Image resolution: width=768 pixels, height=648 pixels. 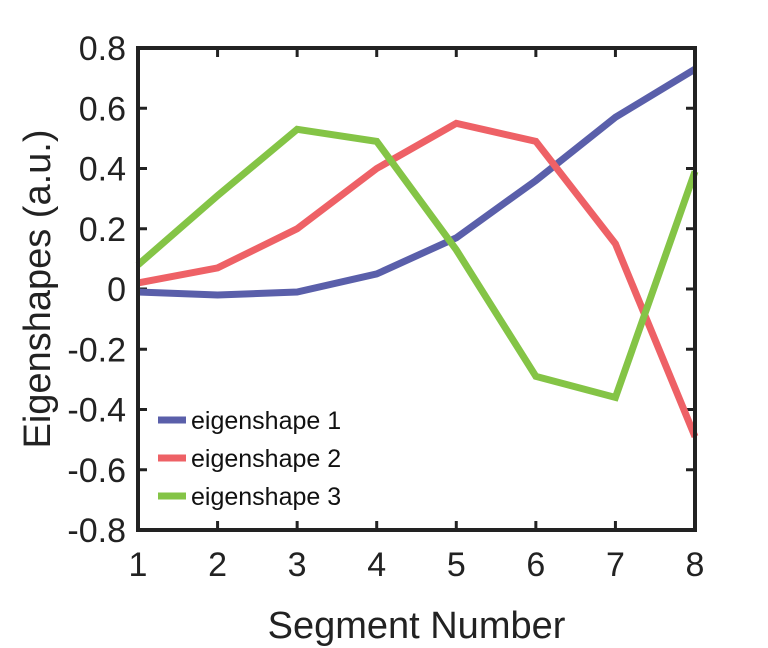 What do you see at coordinates (417, 626) in the screenshot?
I see `x-axis-label: Segment Number` at bounding box center [417, 626].